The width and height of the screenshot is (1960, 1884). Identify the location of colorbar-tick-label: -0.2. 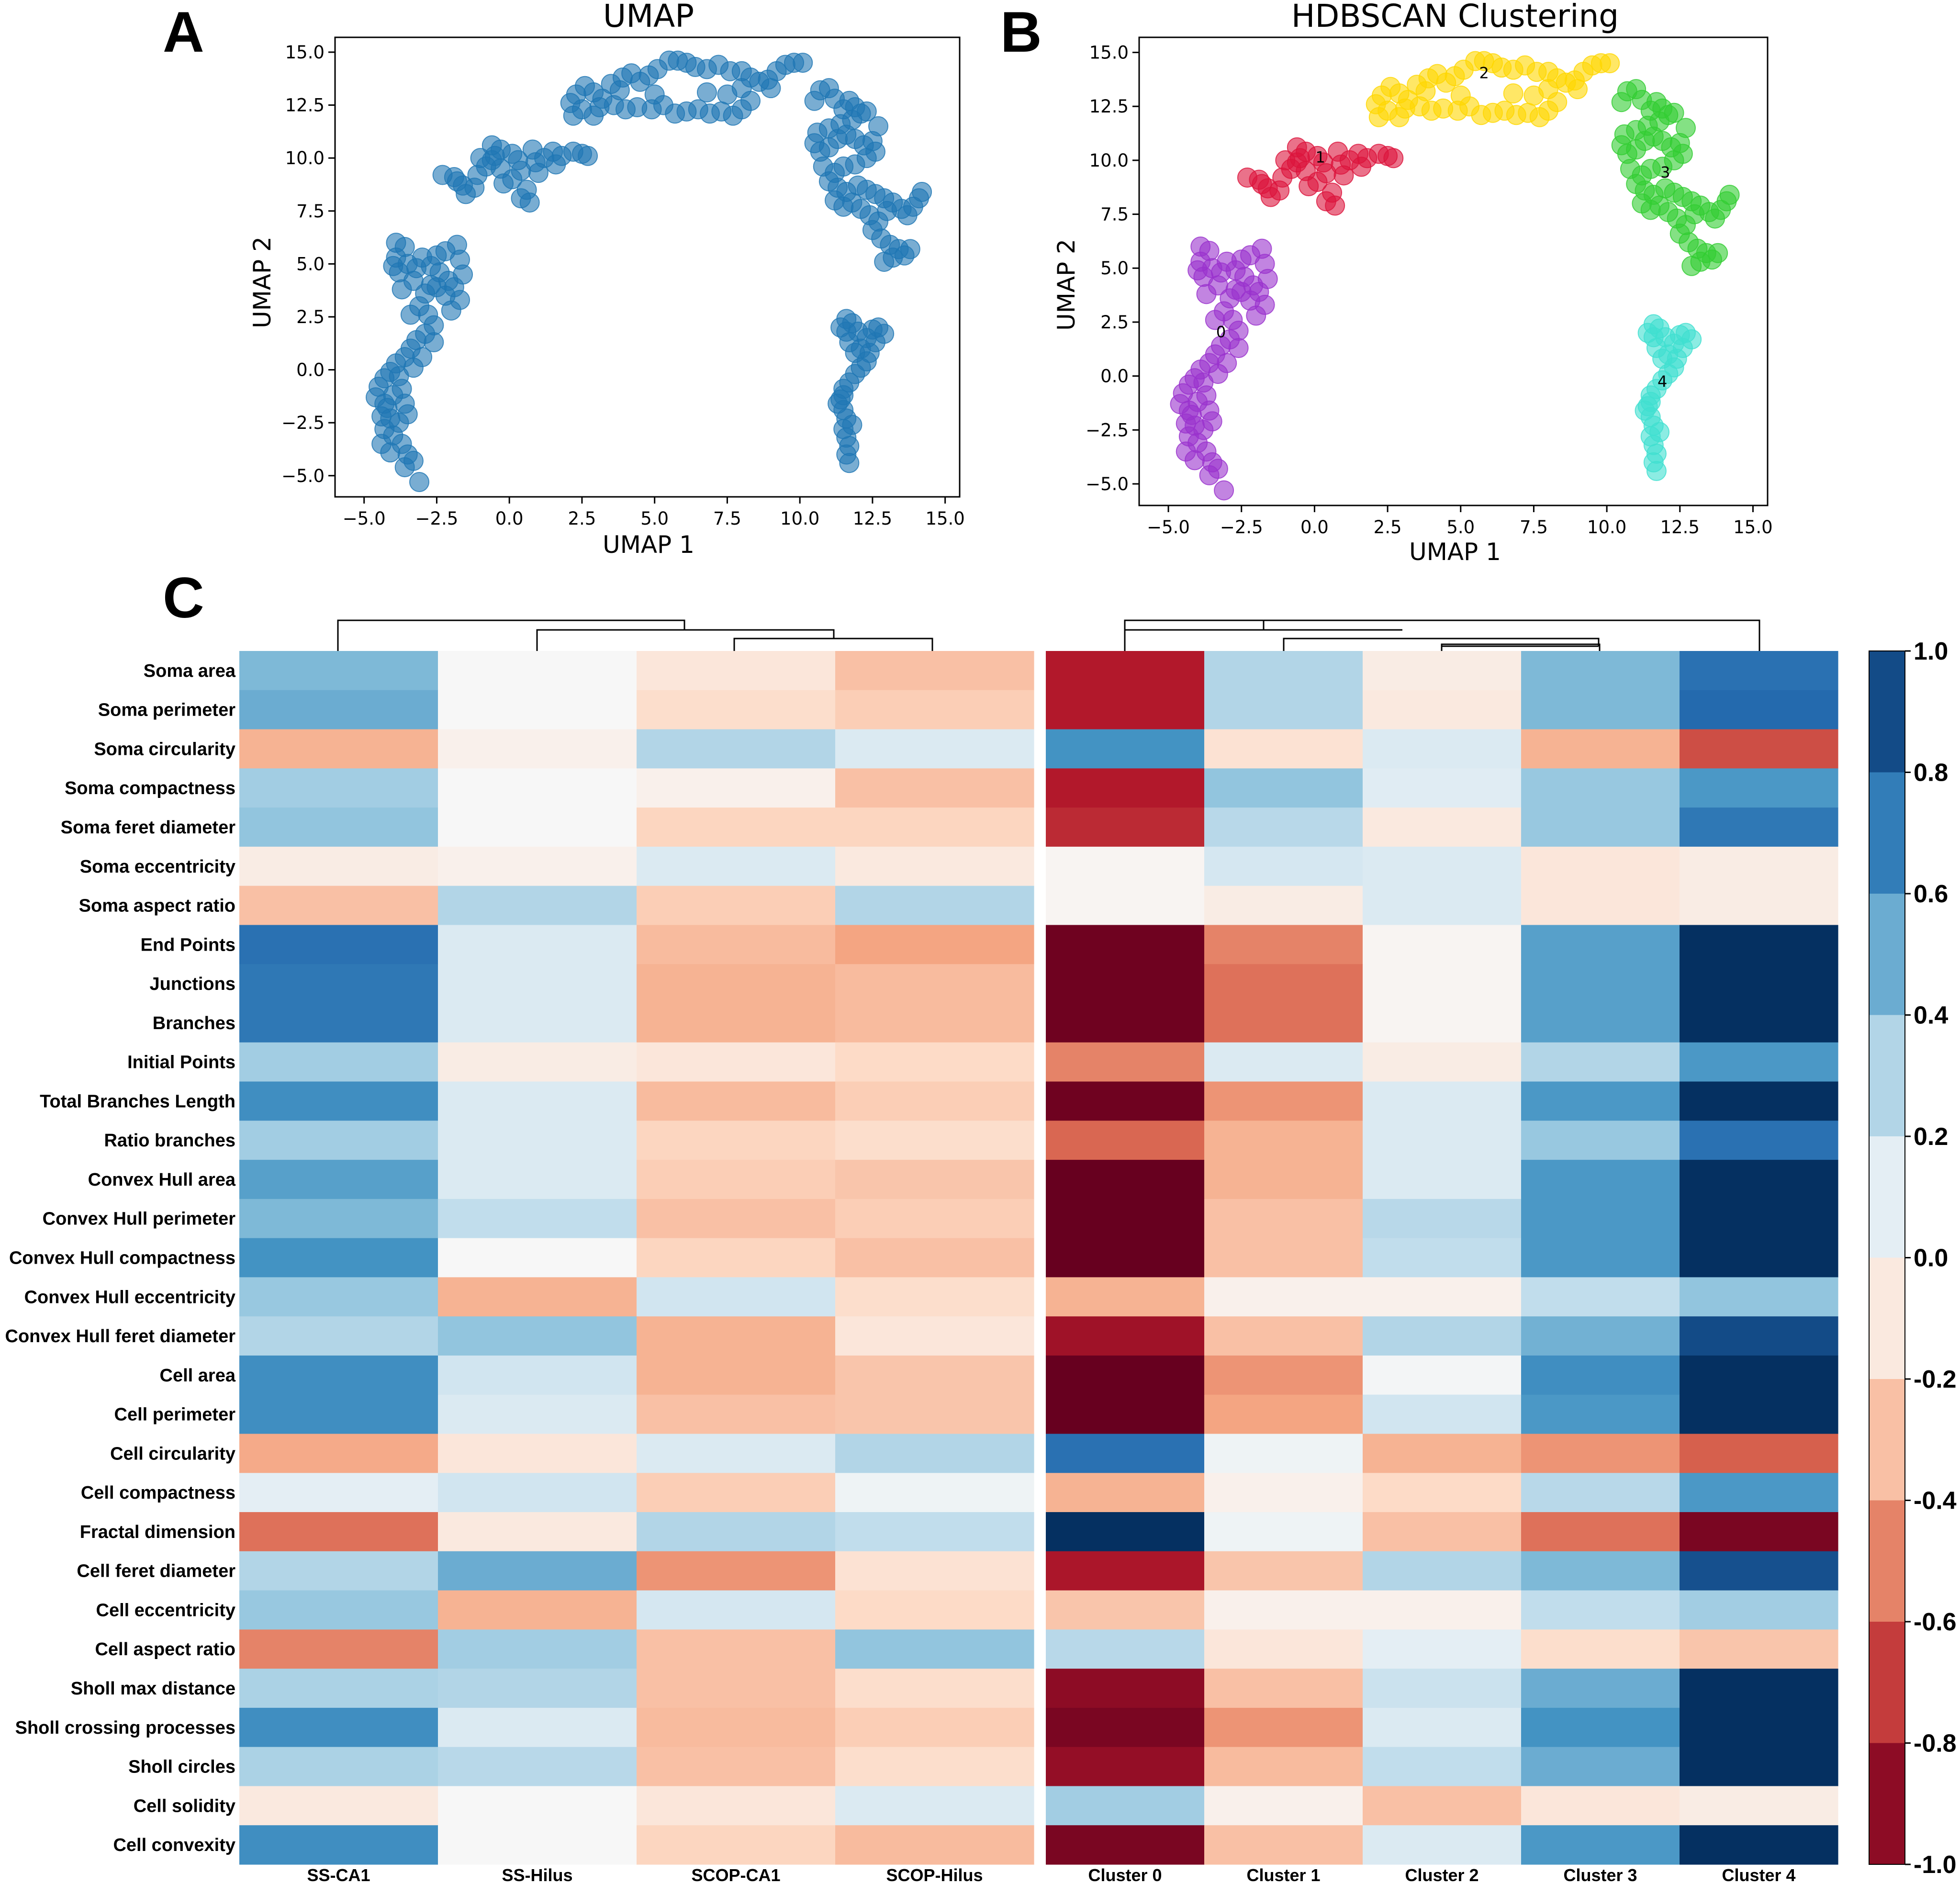
(1936, 1379).